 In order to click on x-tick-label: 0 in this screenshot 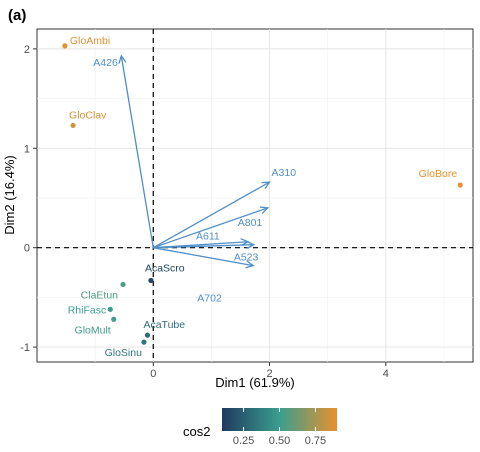, I will do `click(153, 374)`.